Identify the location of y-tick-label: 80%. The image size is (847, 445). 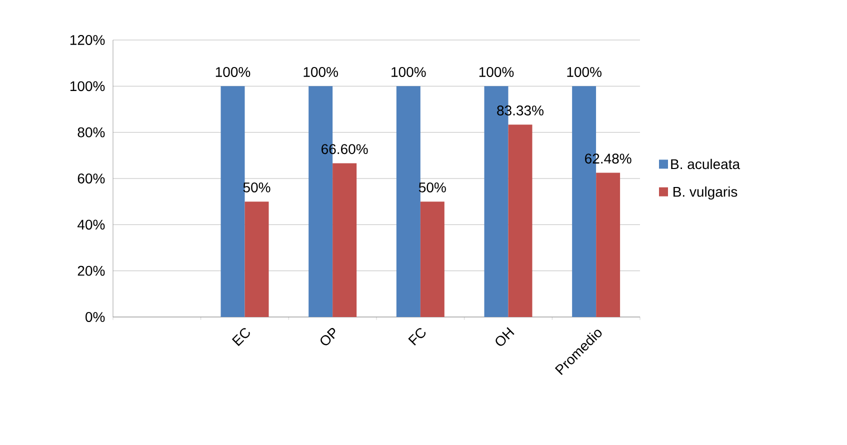
(91, 132).